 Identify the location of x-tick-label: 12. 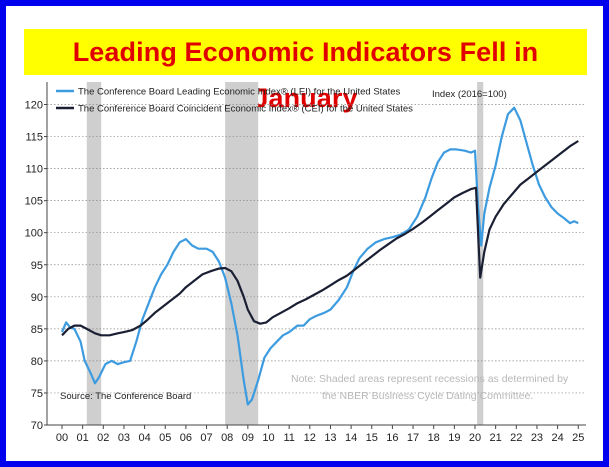
(310, 438).